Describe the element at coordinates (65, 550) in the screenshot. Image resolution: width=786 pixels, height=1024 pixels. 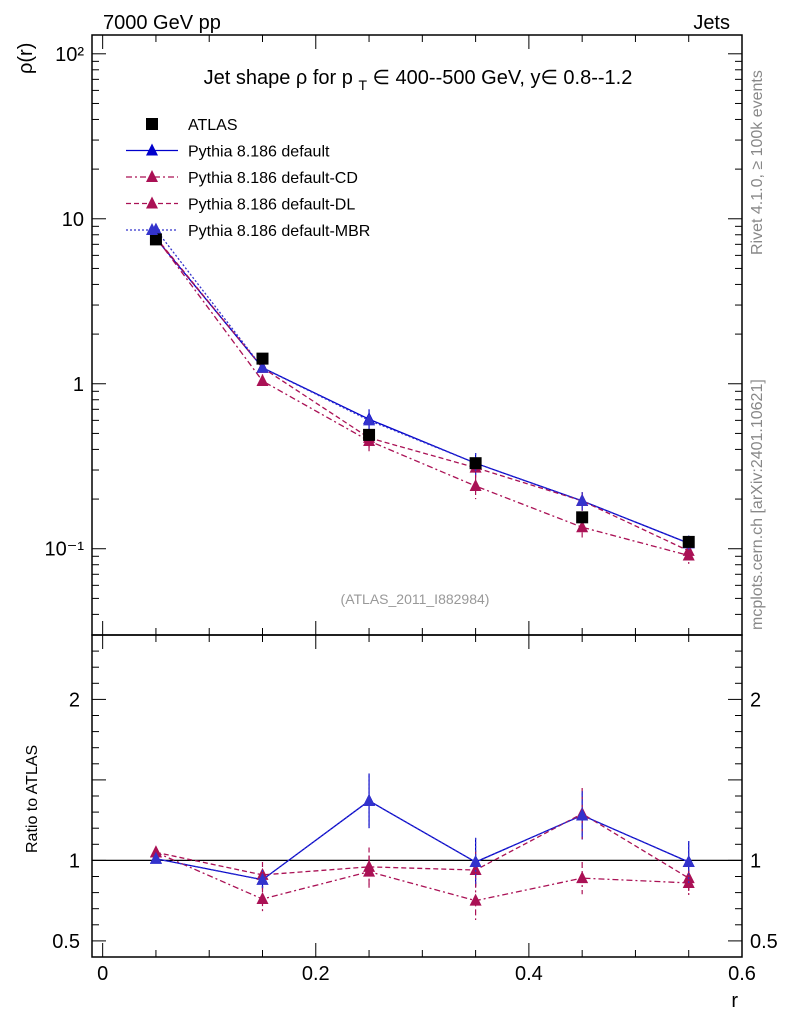
I see `y-tick-label: 10⁻¹` at that location.